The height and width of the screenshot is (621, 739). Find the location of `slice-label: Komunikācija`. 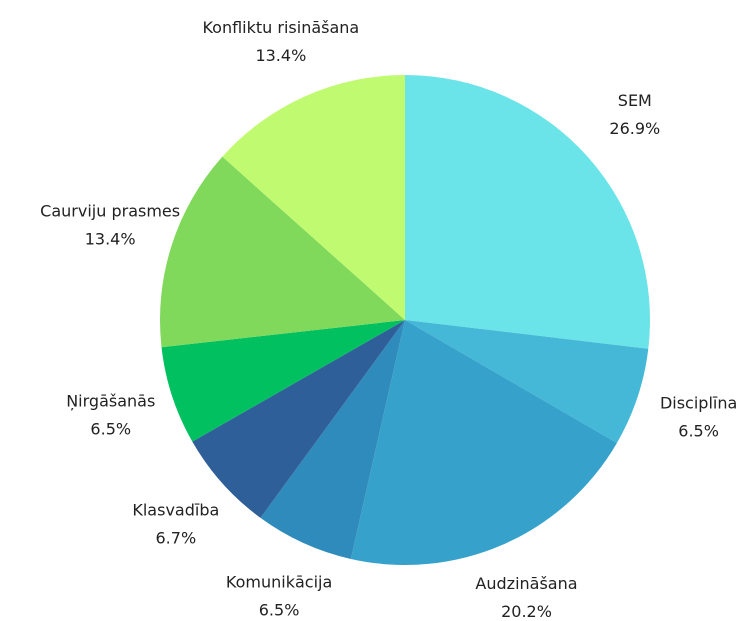

slice-label: Komunikācija is located at coordinates (279, 581).